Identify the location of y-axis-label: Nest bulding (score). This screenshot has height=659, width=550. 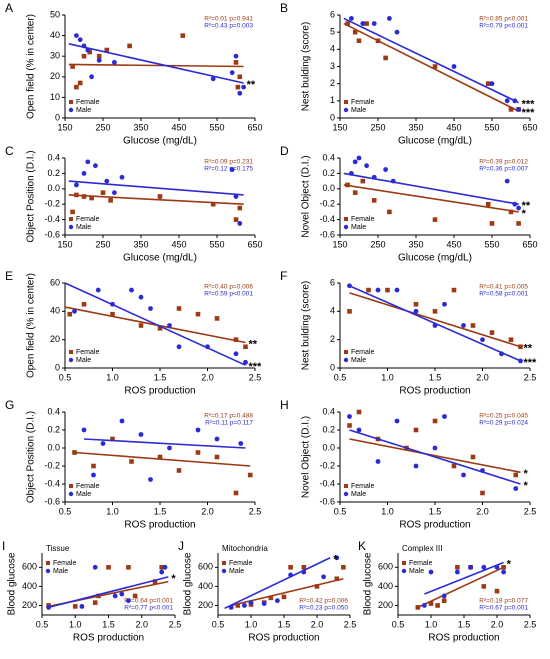
(306, 325).